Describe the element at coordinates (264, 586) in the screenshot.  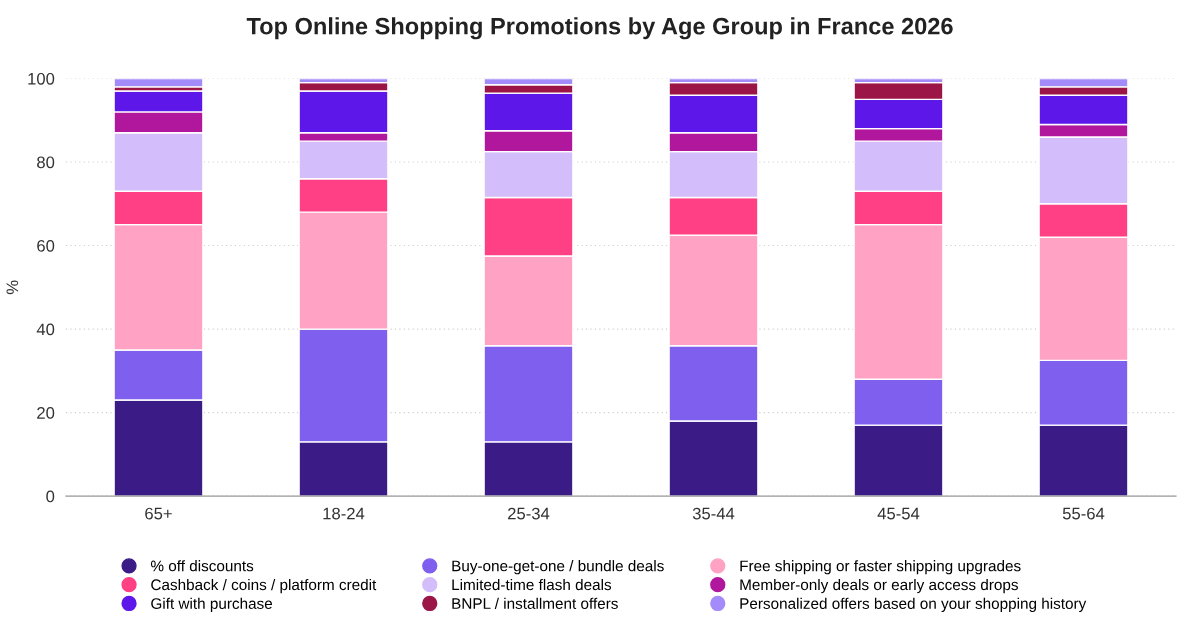
I see `legend-label: Cashback / coins / platform credit` at that location.